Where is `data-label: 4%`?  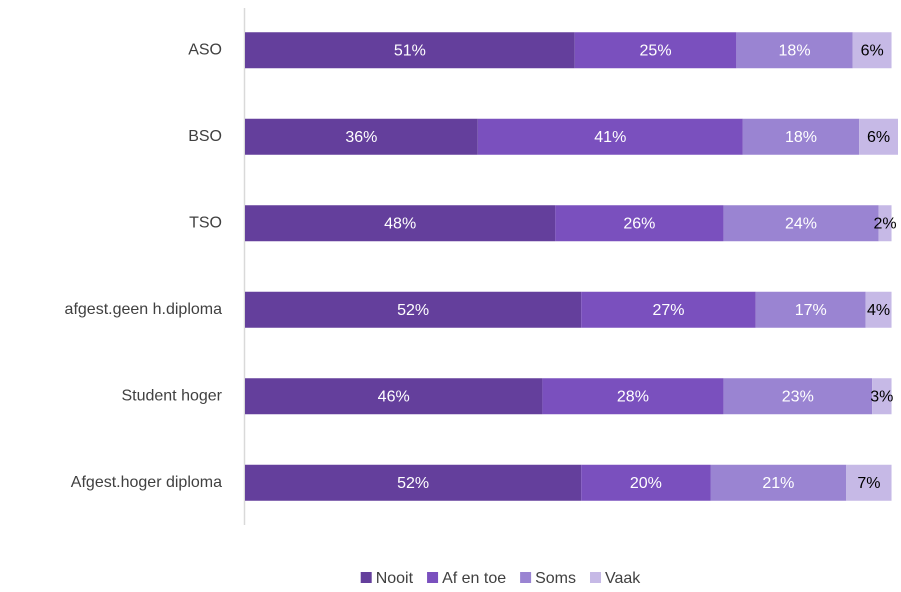 data-label: 4% is located at coordinates (878, 310).